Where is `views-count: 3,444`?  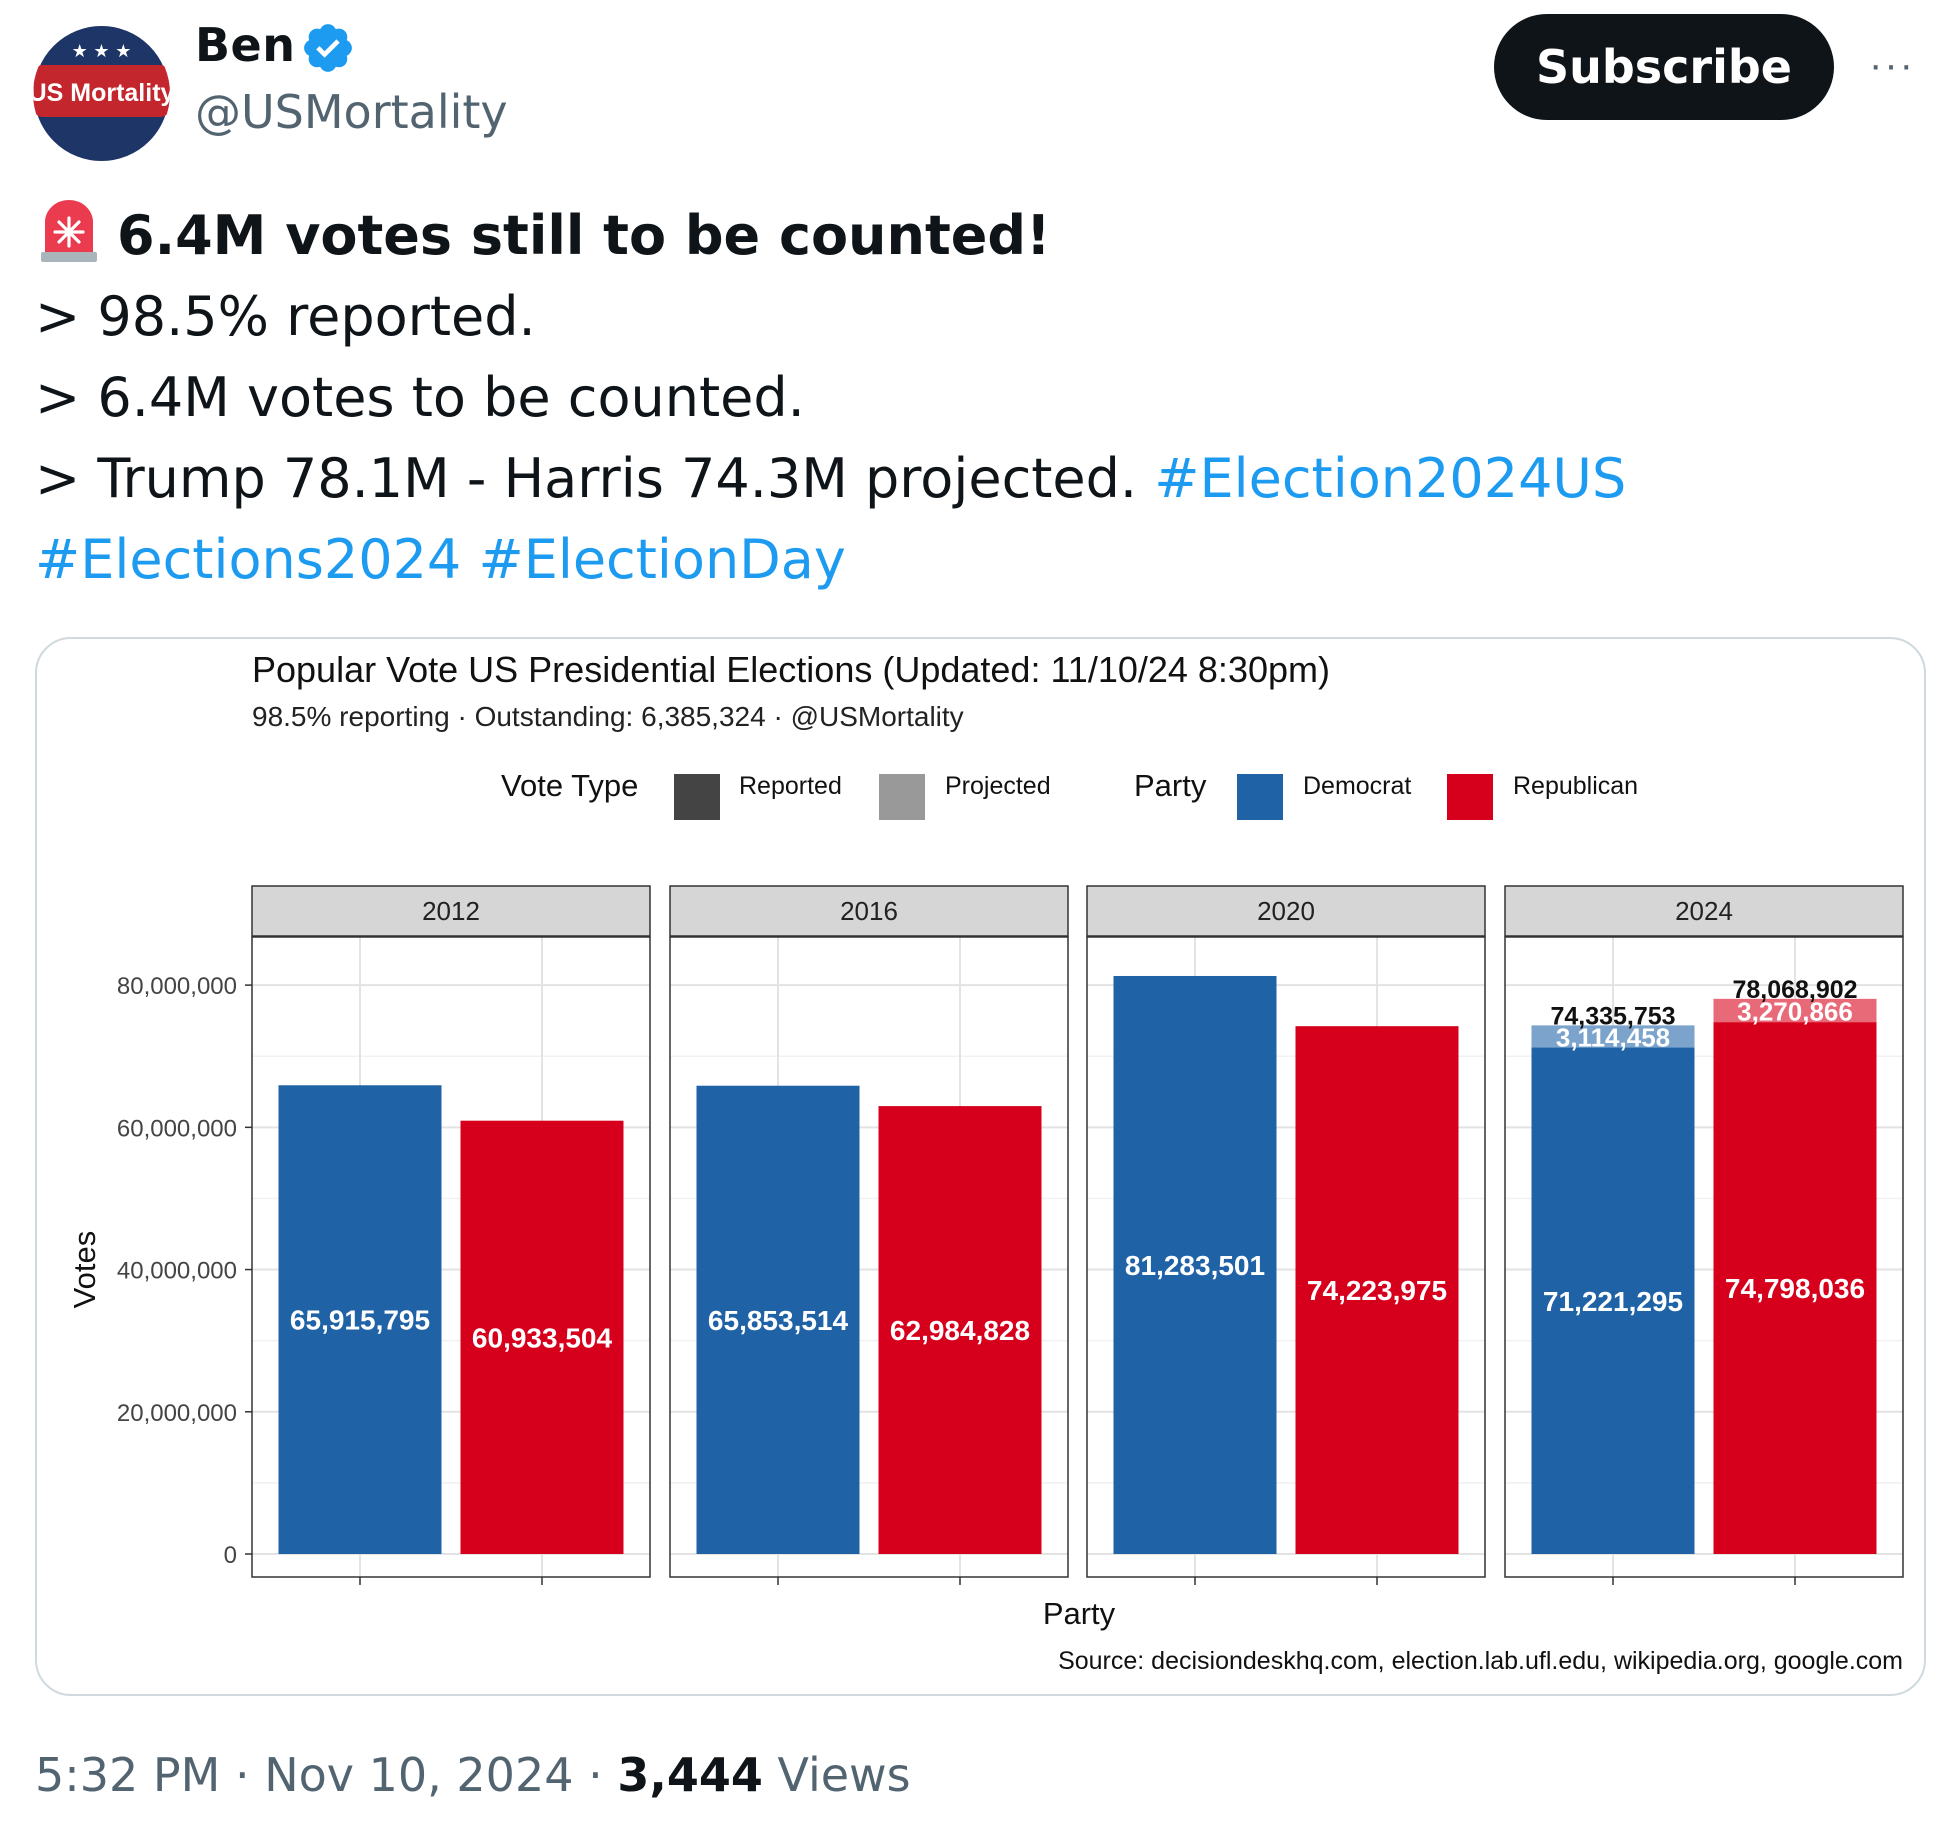 views-count: 3,444 is located at coordinates (690, 1775).